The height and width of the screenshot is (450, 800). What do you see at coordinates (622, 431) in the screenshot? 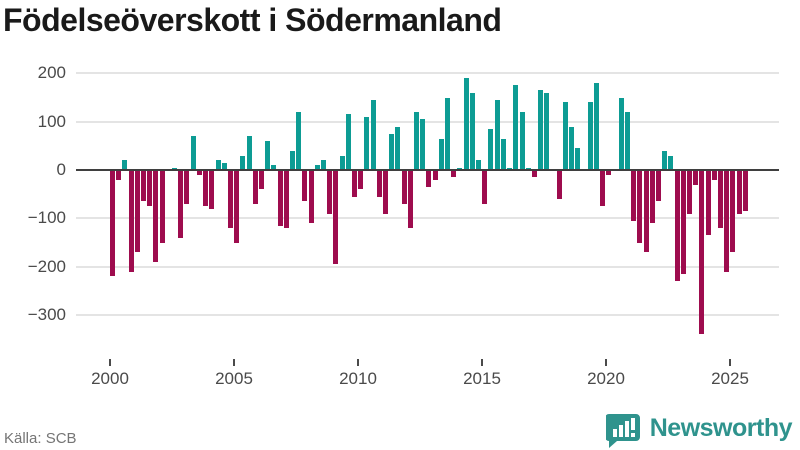
I see `newsworthy-logo-icon` at bounding box center [622, 431].